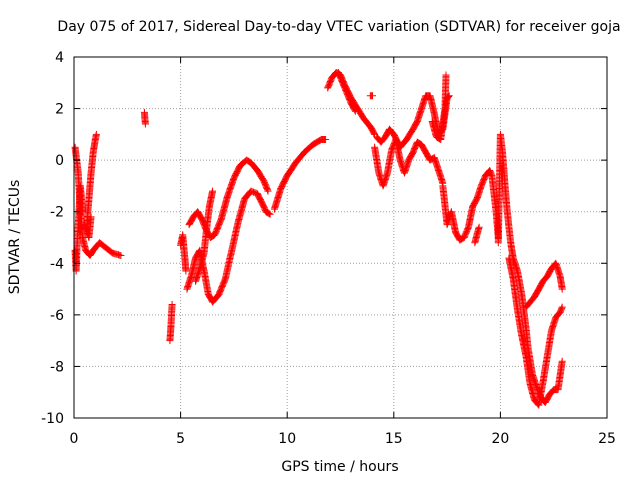 This screenshot has height=480, width=640. I want to click on x-tick-label: 25, so click(607, 439).